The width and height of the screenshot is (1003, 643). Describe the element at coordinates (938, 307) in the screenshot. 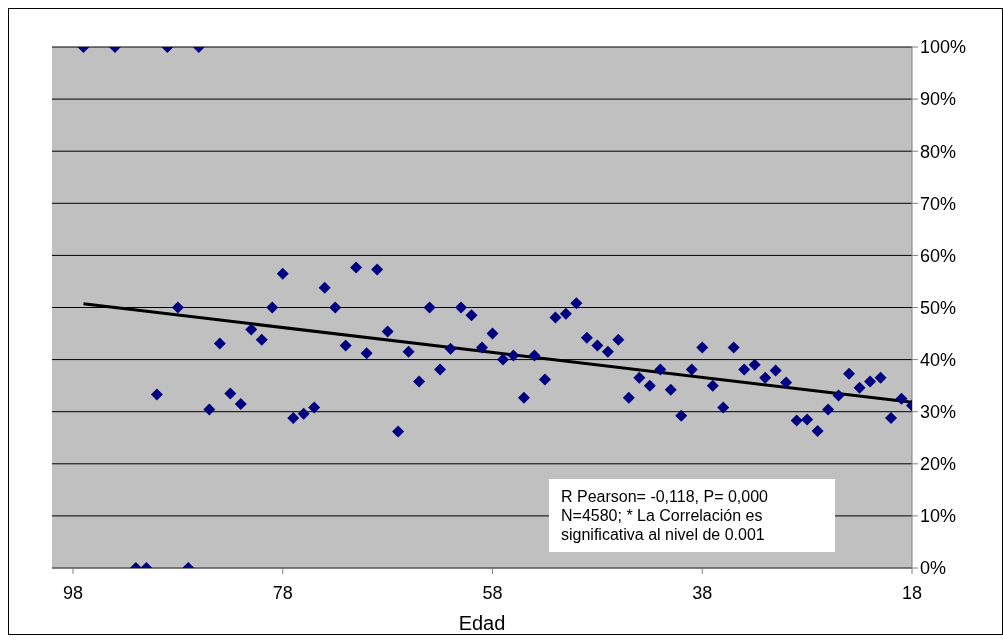

I see `y-tick-label: 50%` at that location.